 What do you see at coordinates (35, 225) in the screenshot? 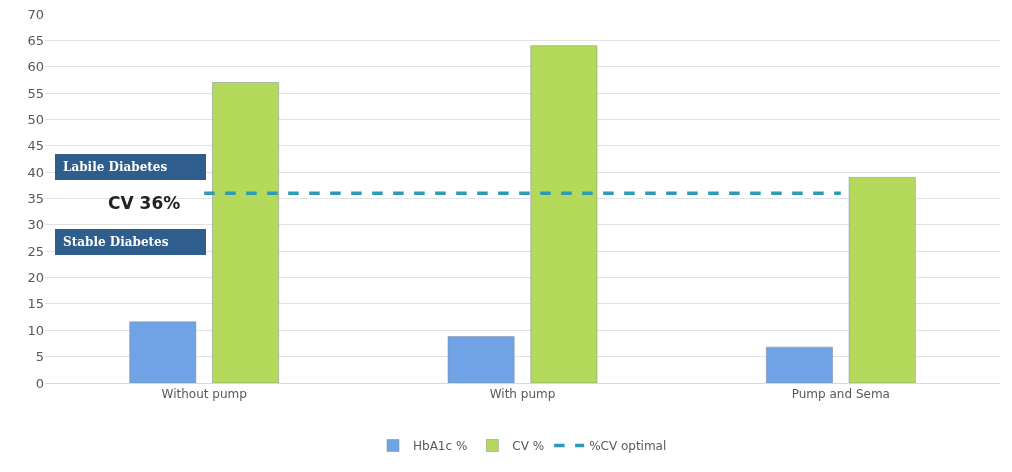
I see `y-tick-label: 30` at bounding box center [35, 225].